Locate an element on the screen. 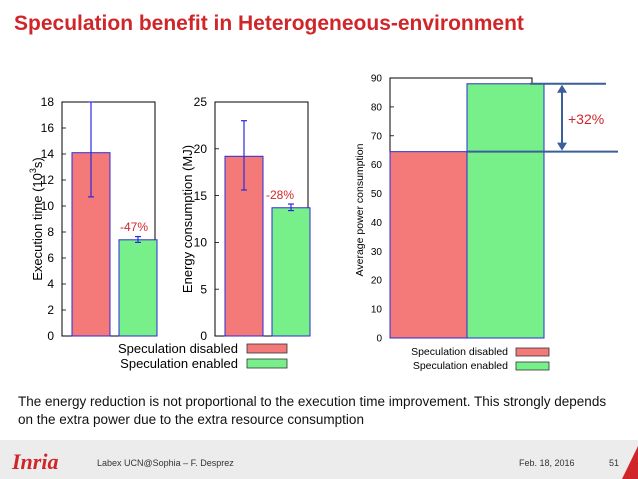 The width and height of the screenshot is (638, 479). bar-speculation-disabled is located at coordinates (428, 245).